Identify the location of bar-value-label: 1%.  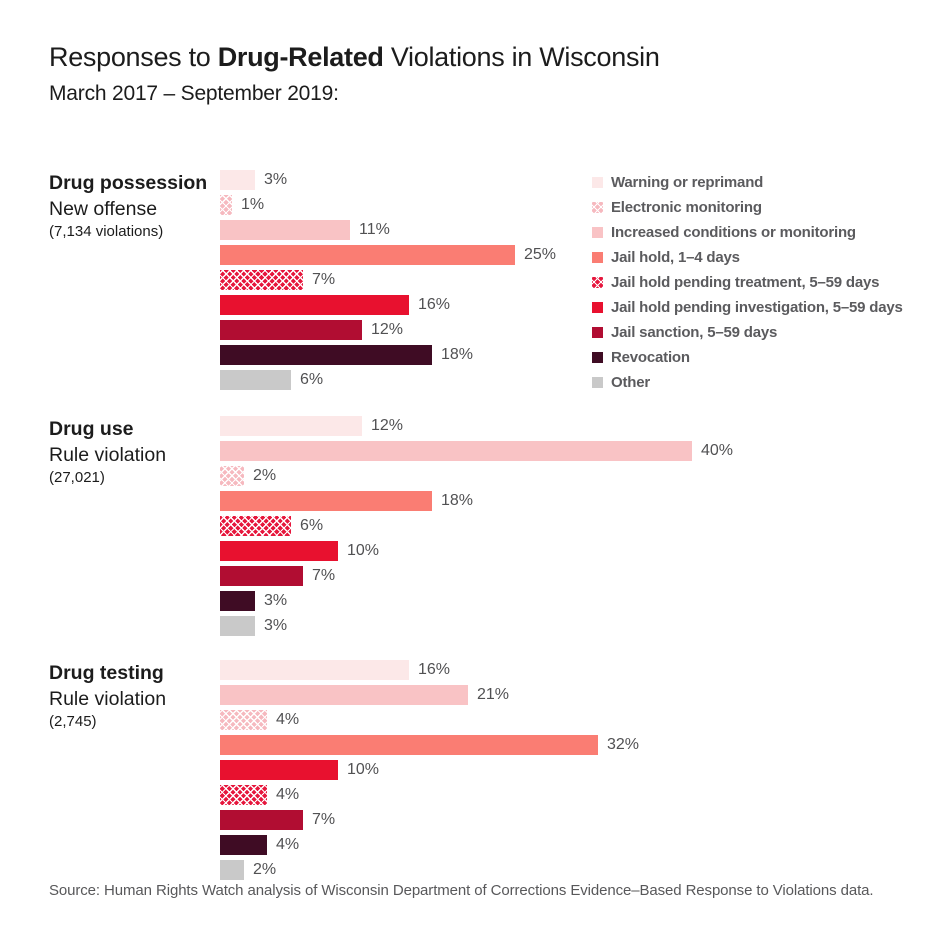
(253, 204).